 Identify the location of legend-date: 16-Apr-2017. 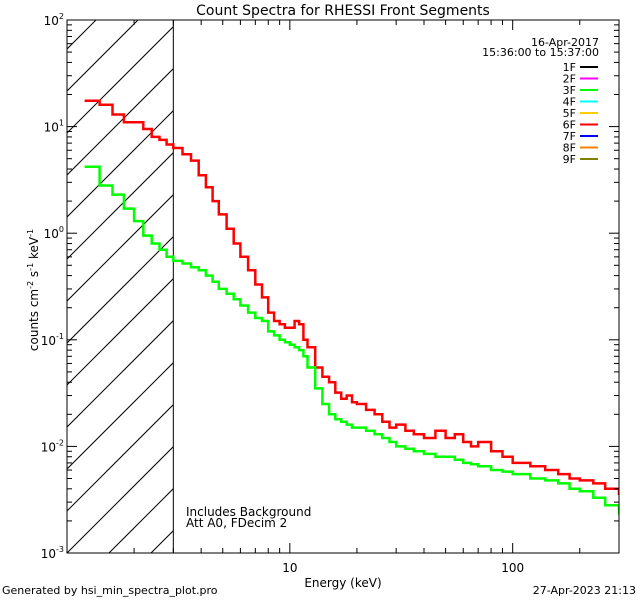
(565, 42).